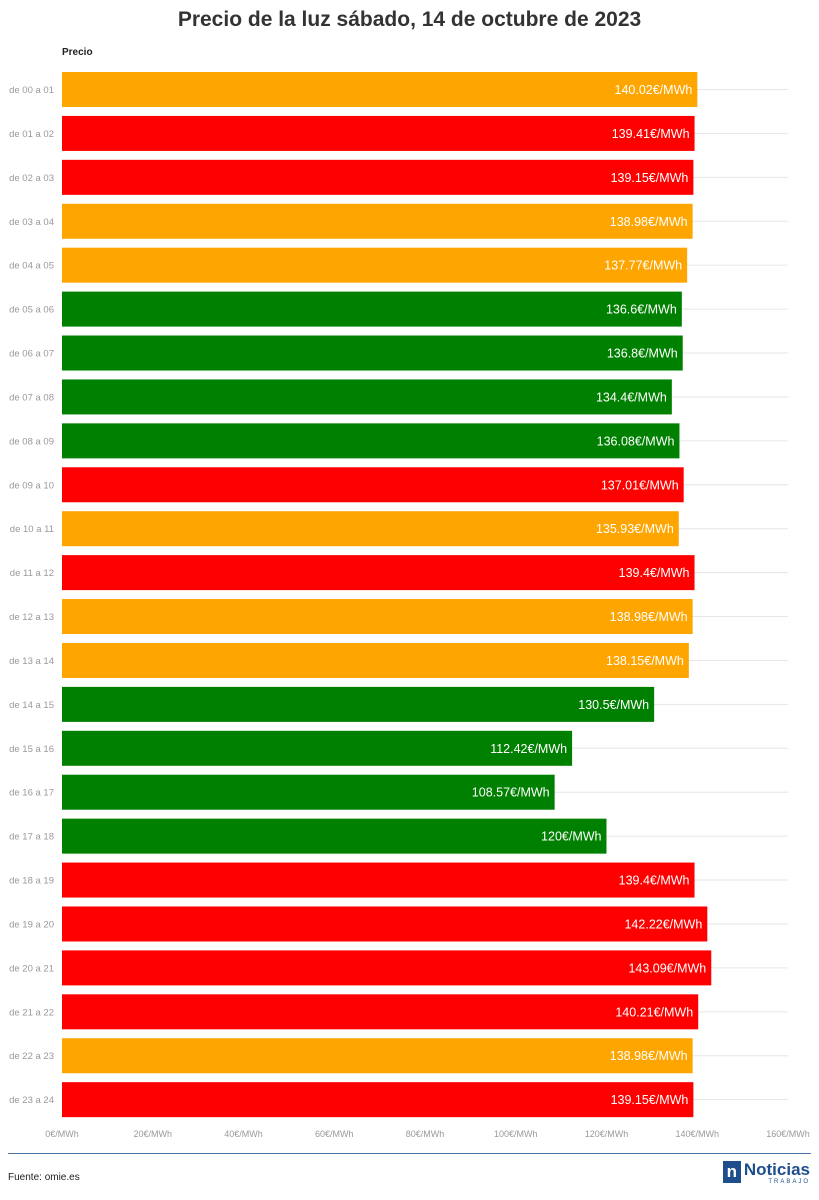  What do you see at coordinates (31, 397) in the screenshot?
I see `category-label: de 07 a 08` at bounding box center [31, 397].